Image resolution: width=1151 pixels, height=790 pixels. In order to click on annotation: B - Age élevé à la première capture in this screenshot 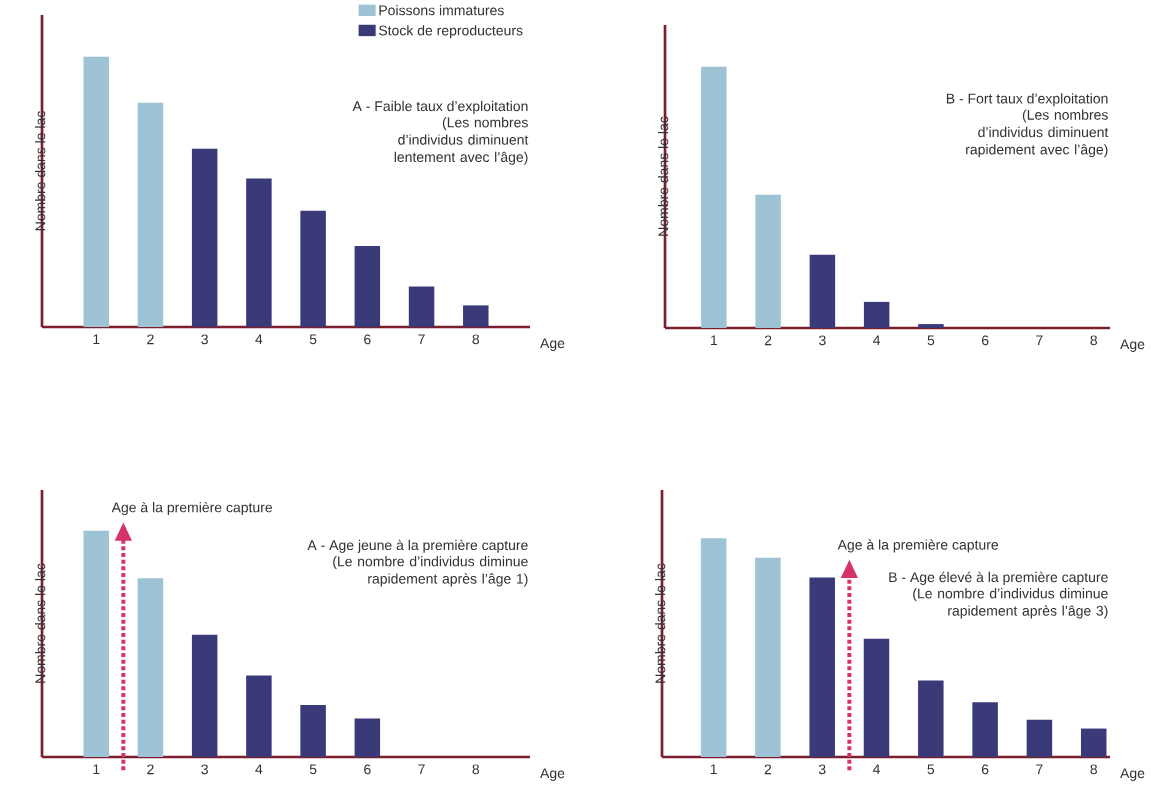, I will do `click(998, 578)`.